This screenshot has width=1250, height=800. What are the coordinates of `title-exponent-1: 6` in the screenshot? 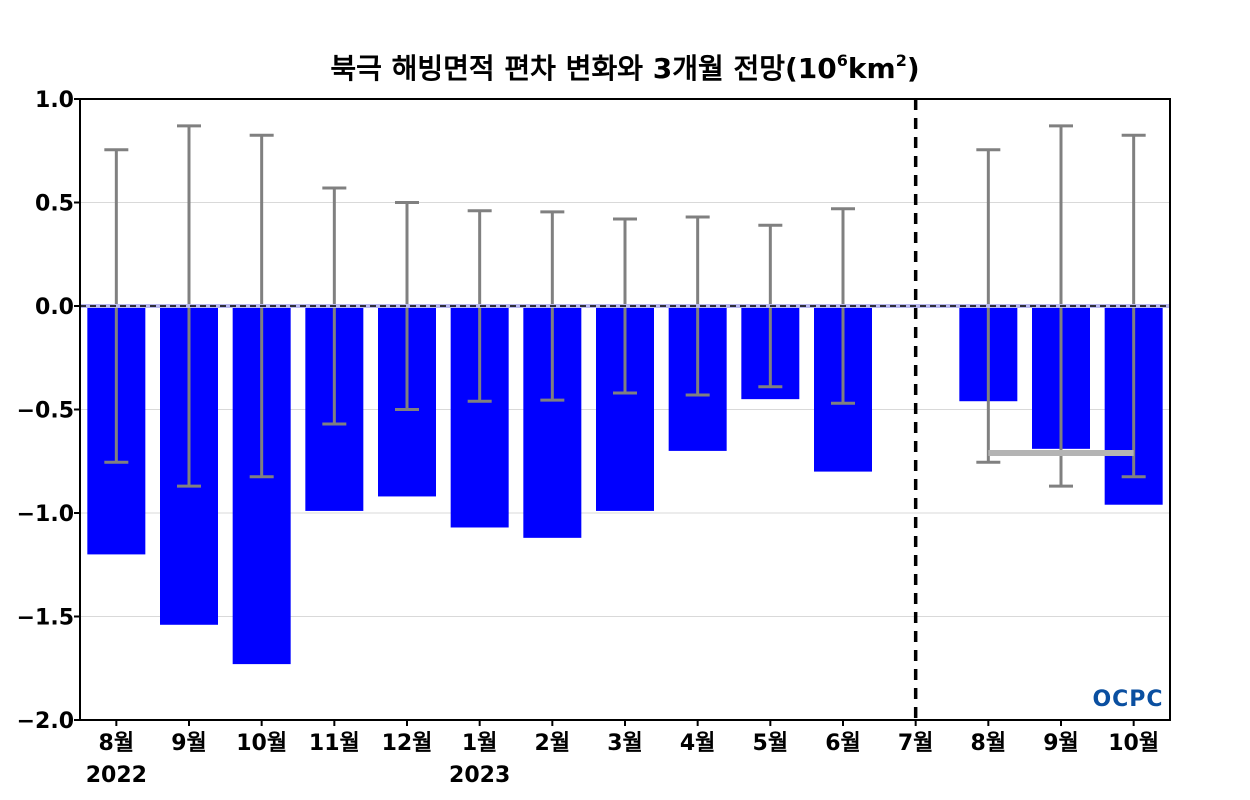 It's located at (842, 60).